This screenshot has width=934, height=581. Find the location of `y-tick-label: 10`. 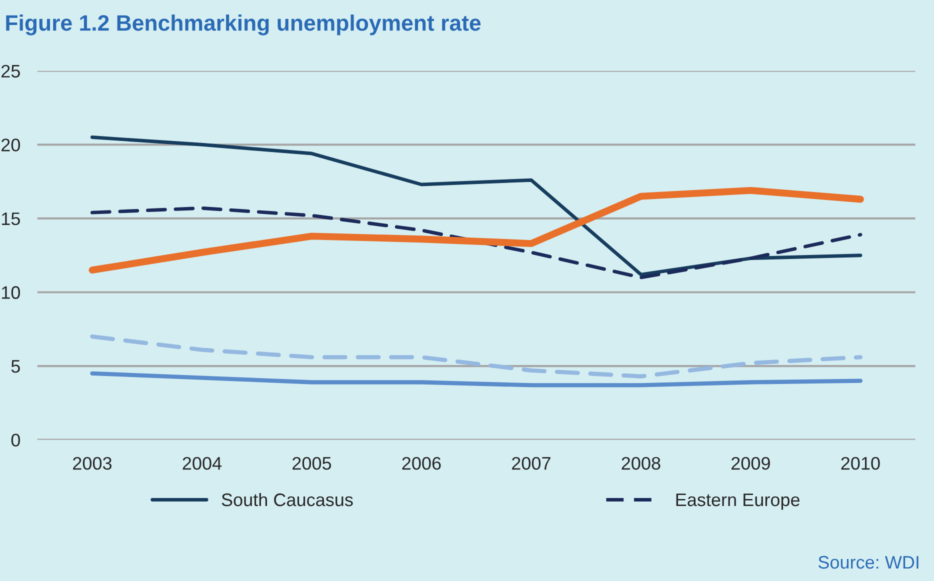

y-tick-label: 10 is located at coordinates (11, 292).